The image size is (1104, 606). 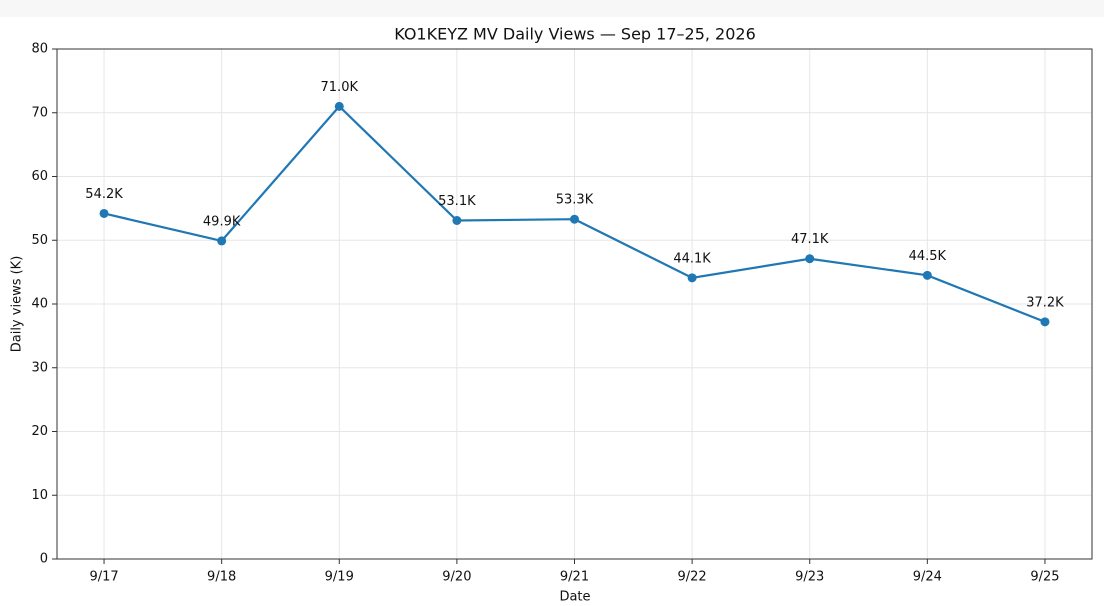 What do you see at coordinates (810, 239) in the screenshot?
I see `value-label: 47.1K` at bounding box center [810, 239].